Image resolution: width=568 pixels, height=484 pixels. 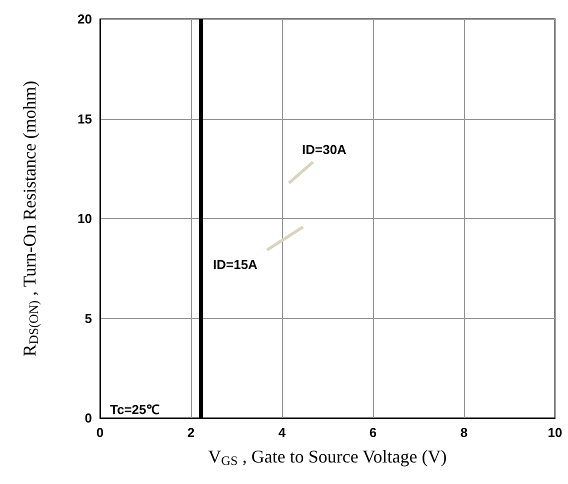 What do you see at coordinates (555, 432) in the screenshot?
I see `x-tick-label: 10` at bounding box center [555, 432].